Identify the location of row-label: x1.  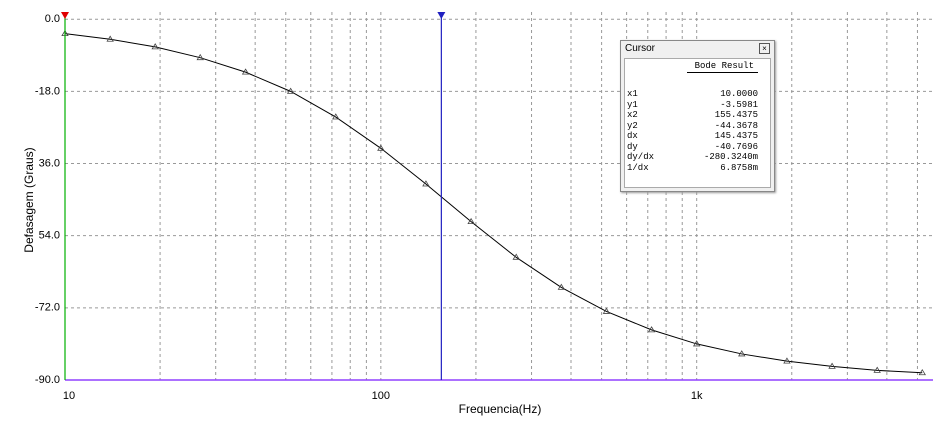
(632, 94).